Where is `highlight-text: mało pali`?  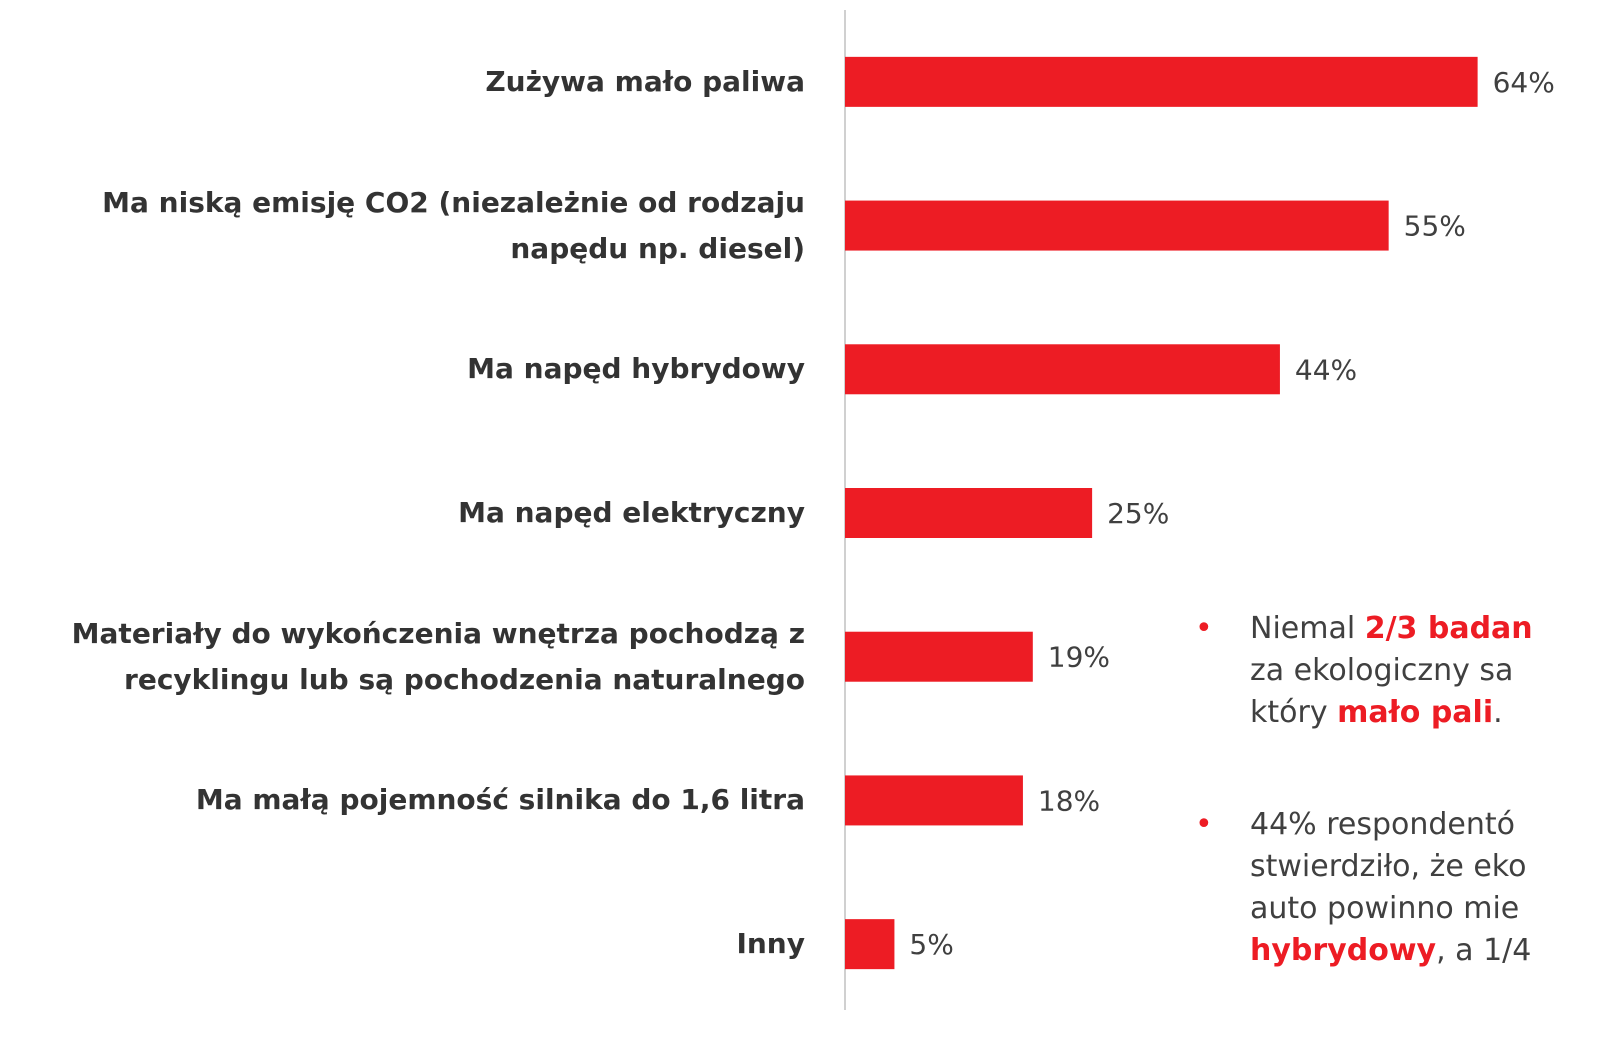 highlight-text: mało pali is located at coordinates (1415, 712).